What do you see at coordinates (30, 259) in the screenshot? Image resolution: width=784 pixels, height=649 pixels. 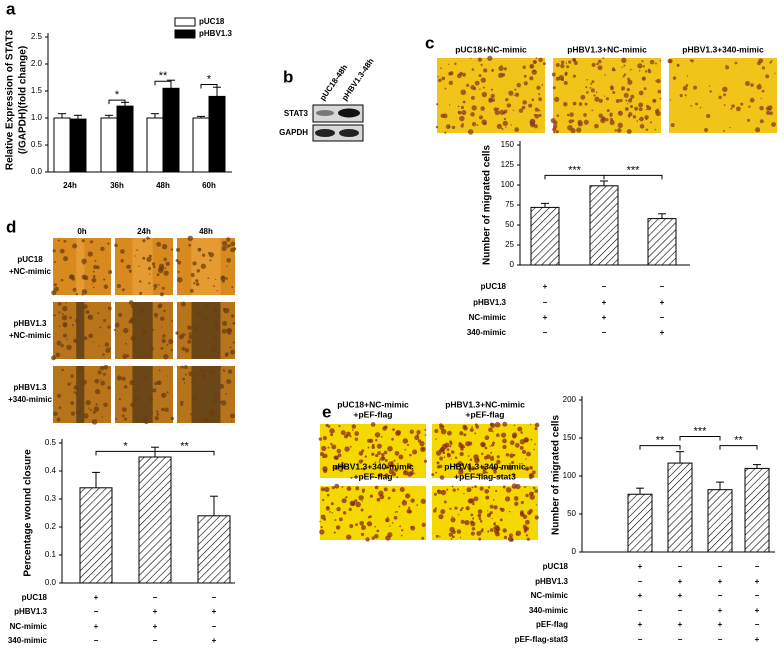 I see `row-label: pUC18` at bounding box center [30, 259].